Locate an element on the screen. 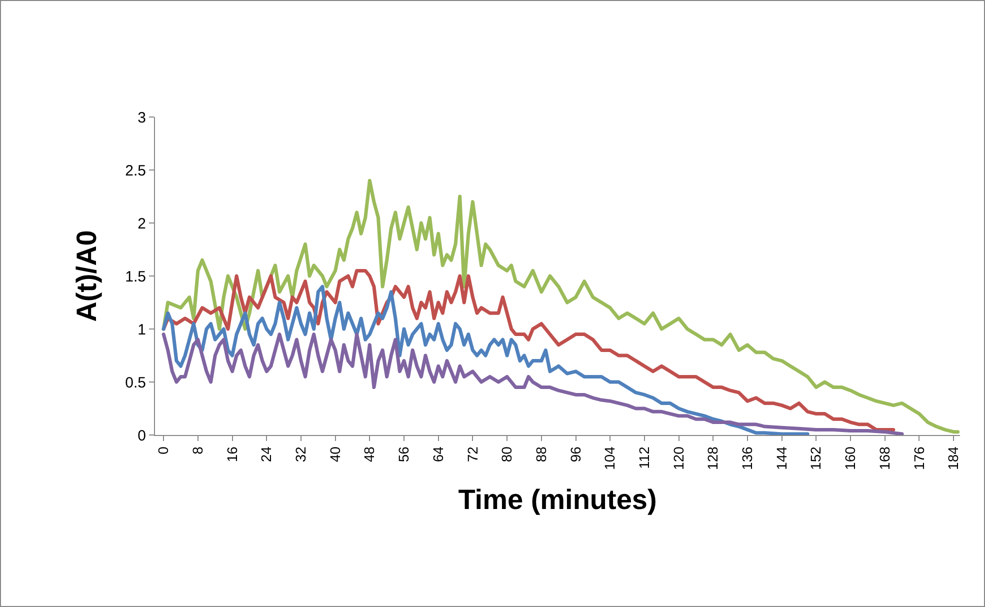 The image size is (985, 607). y-tick-label: 1 is located at coordinates (142, 329).